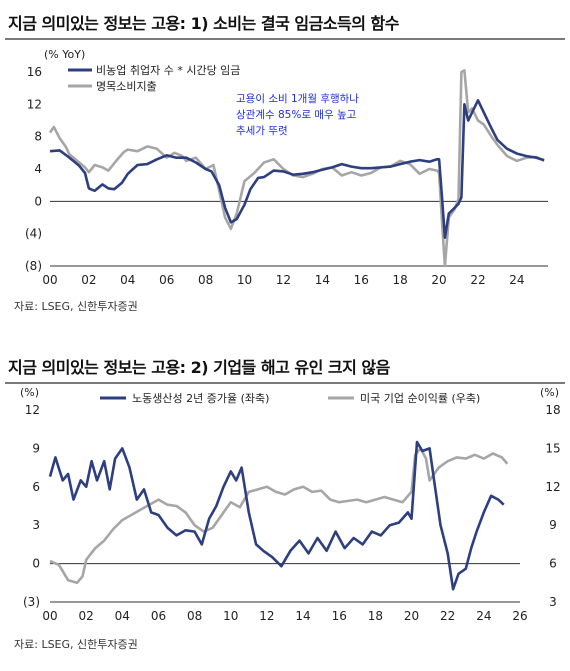  Describe the element at coordinates (361, 280) in the screenshot. I see `chart1-xtick-label: 16` at that location.